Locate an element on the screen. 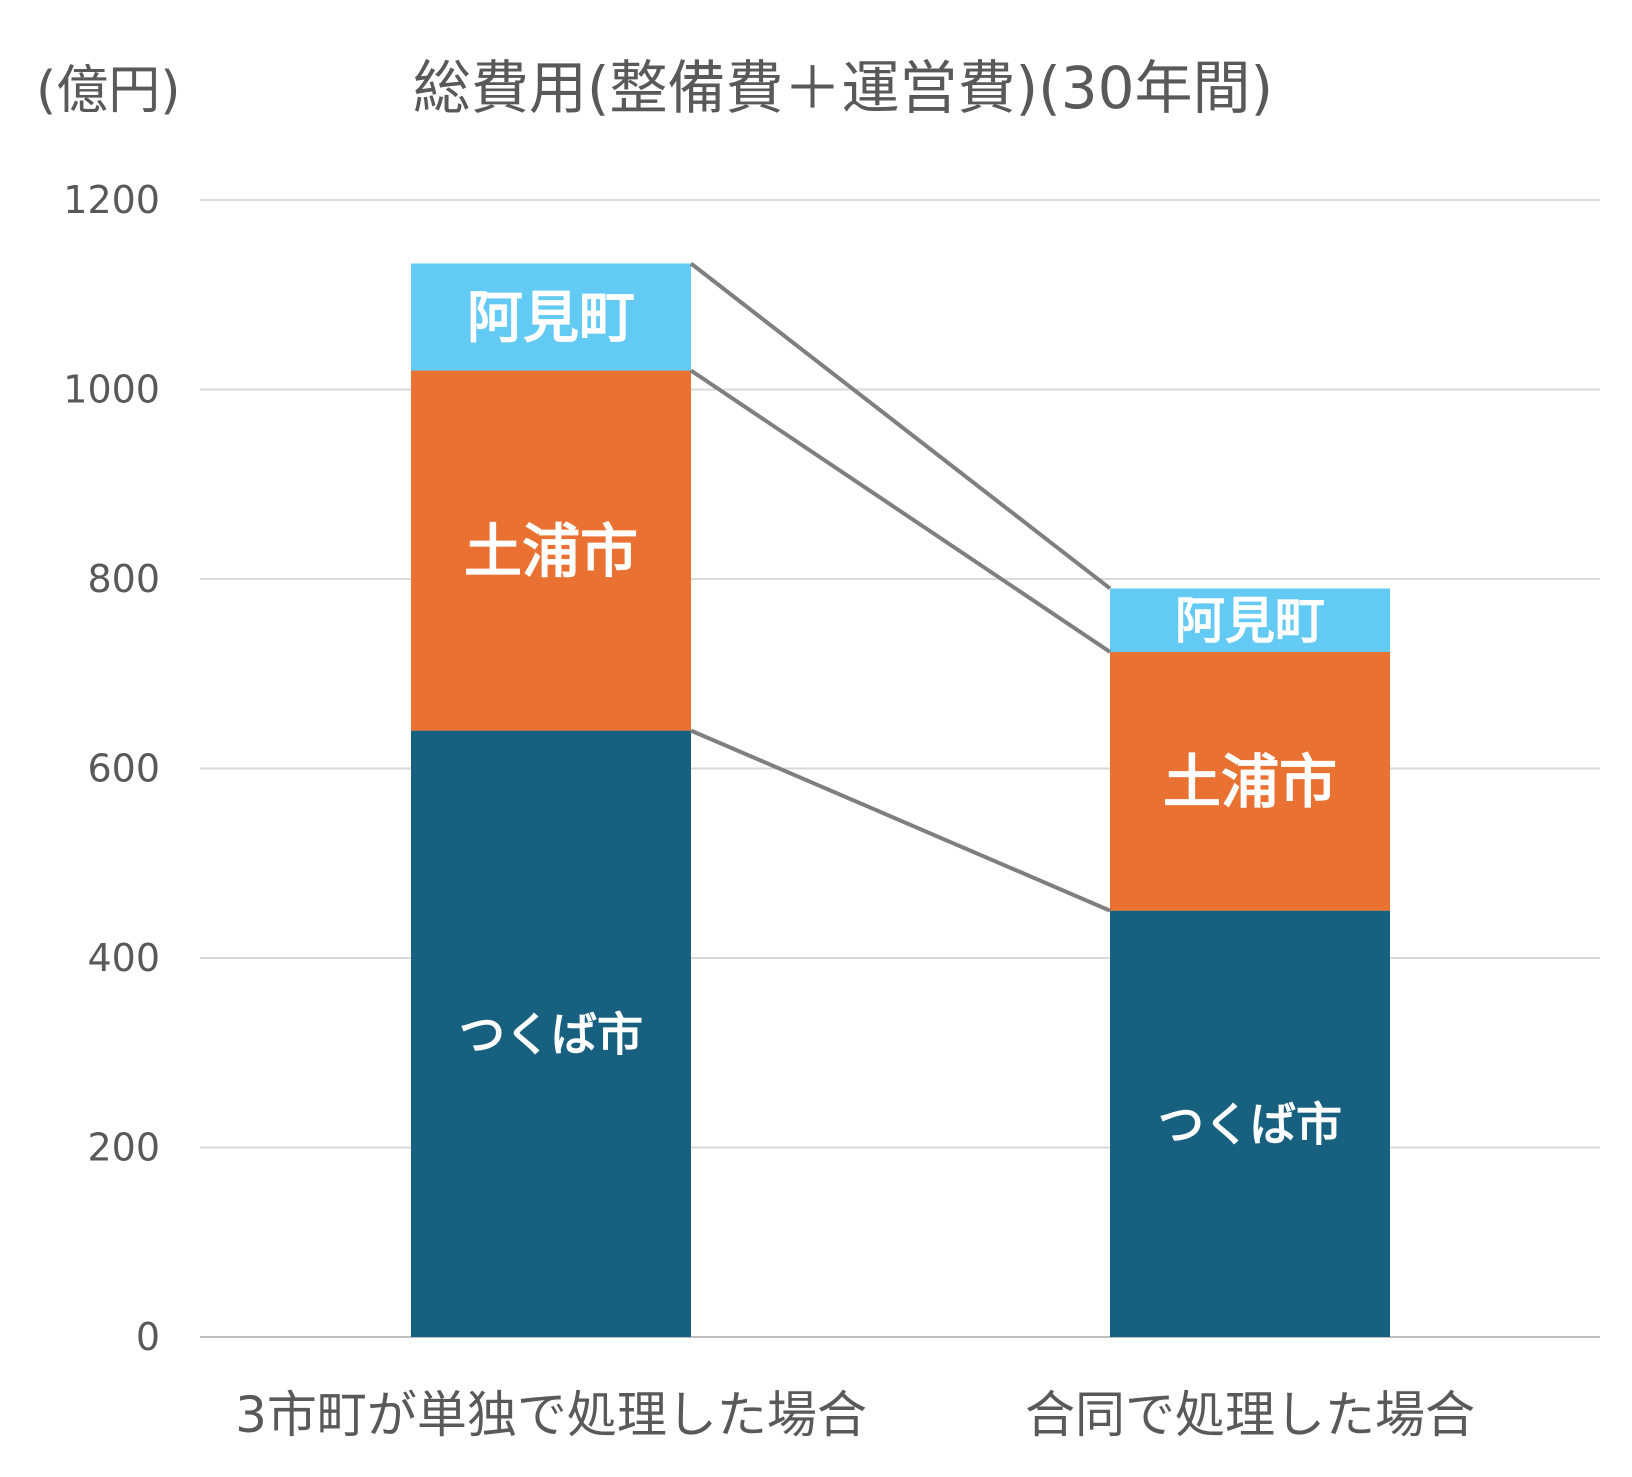 This screenshot has height=1477, width=1632. segment-label-1-3: 阿見町 is located at coordinates (551, 318).